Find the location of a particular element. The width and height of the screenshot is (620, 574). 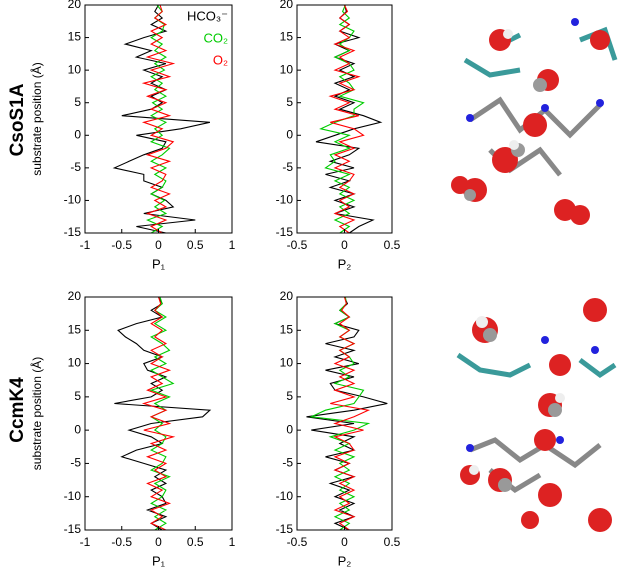

row-label: CcmK4 is located at coordinates (17, 410).